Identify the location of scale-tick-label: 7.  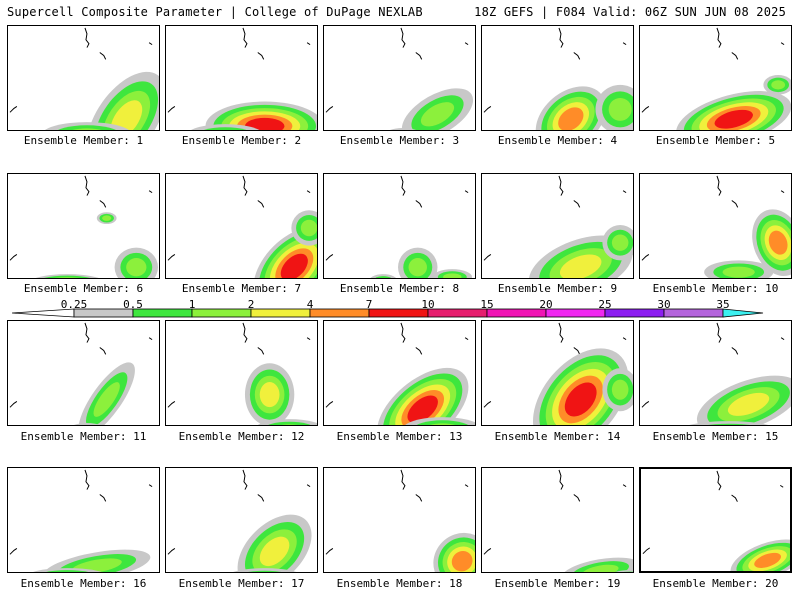
(369, 304).